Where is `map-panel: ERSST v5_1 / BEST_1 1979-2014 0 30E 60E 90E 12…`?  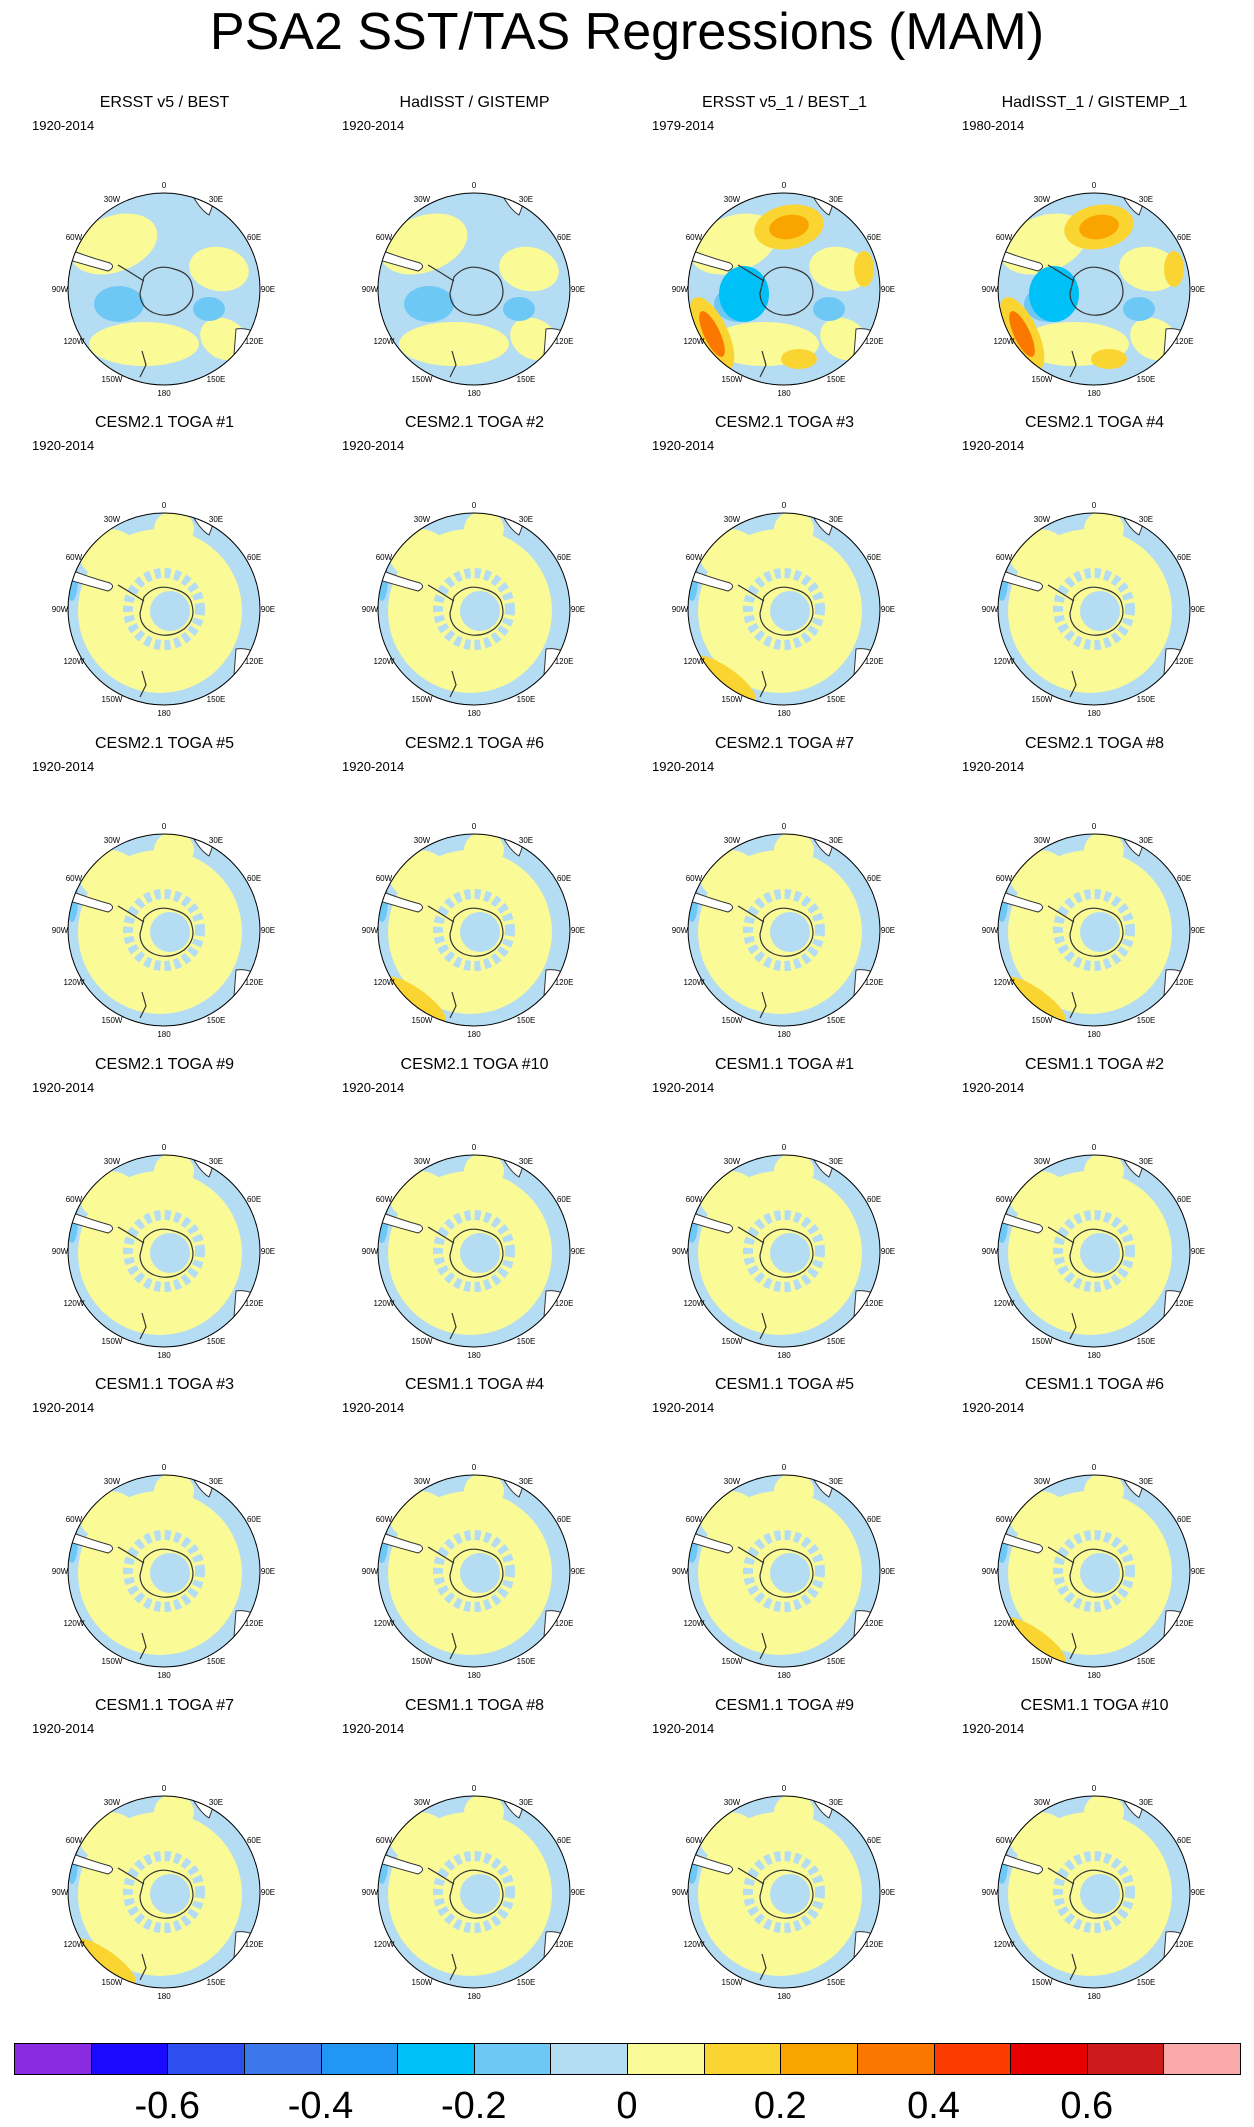
map-panel: ERSST v5_1 / BEST_1 1979-2014 0 30E 60E 90E 12… is located at coordinates (784, 254).